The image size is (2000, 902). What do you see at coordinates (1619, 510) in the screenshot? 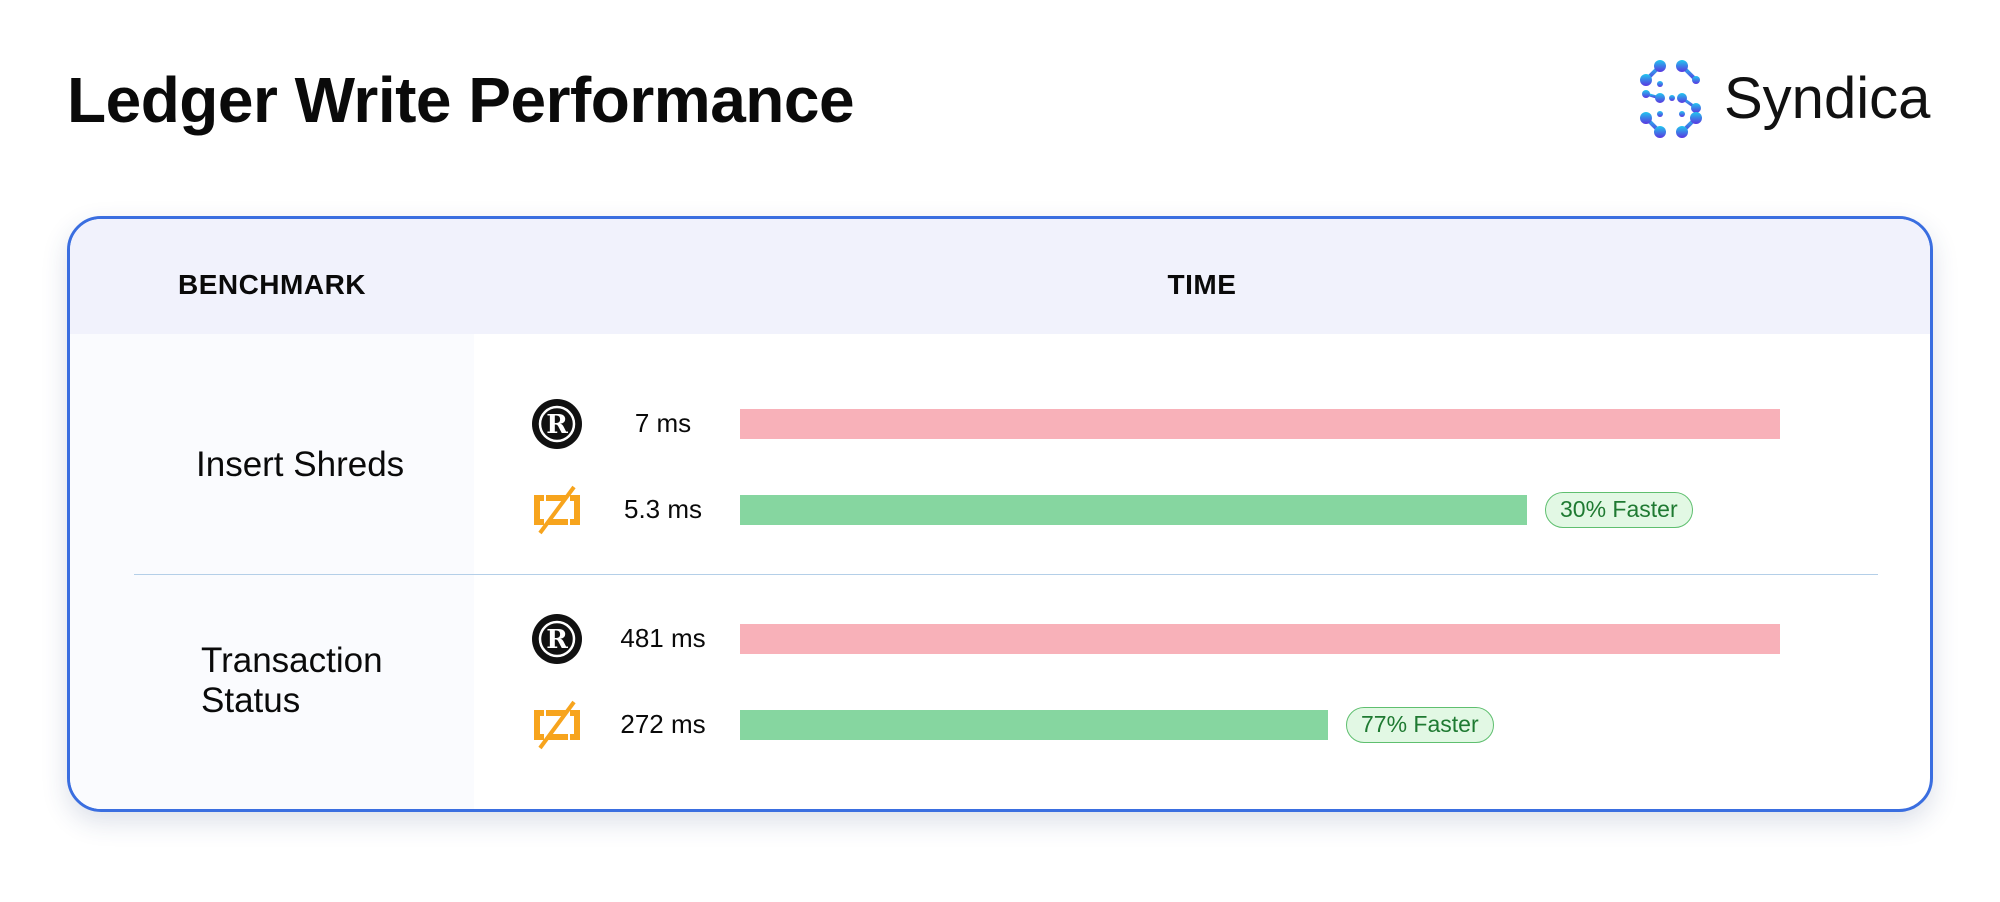
I see `speedup-badge: 30% Faster` at bounding box center [1619, 510].